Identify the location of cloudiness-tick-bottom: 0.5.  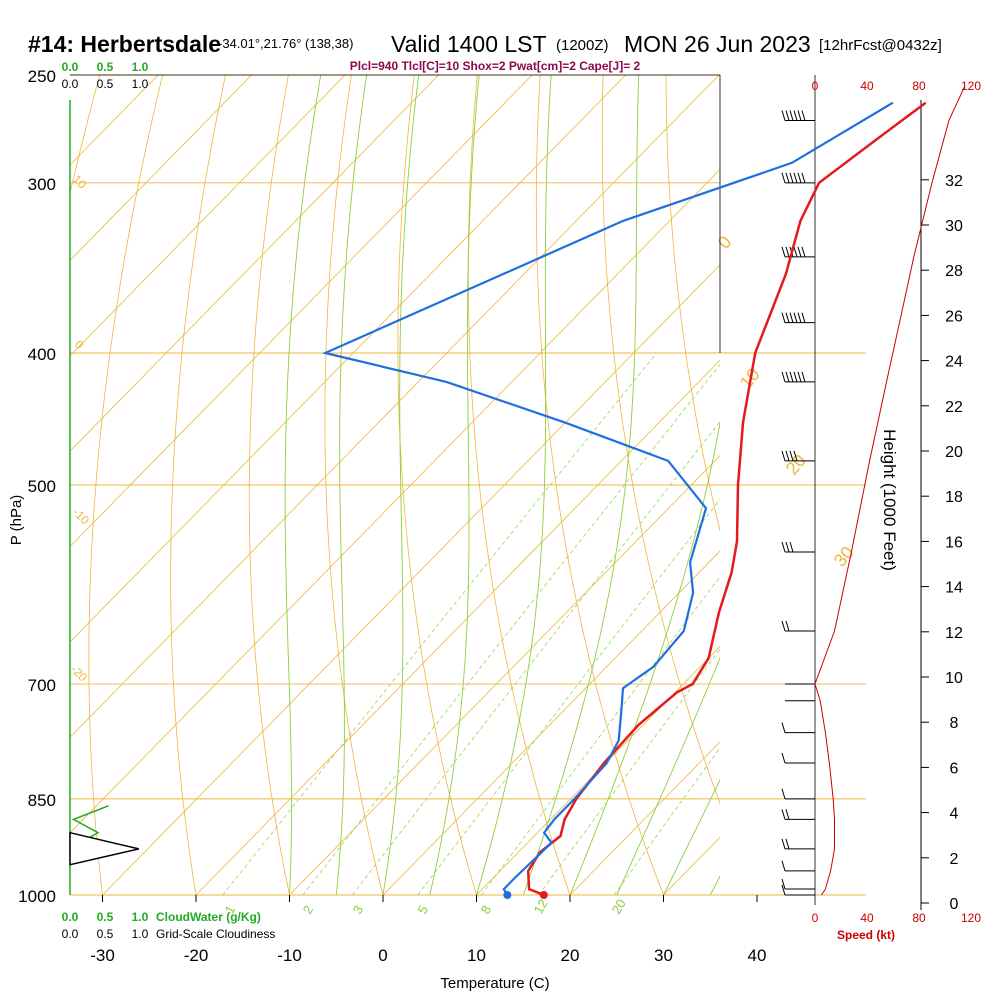
(105, 934).